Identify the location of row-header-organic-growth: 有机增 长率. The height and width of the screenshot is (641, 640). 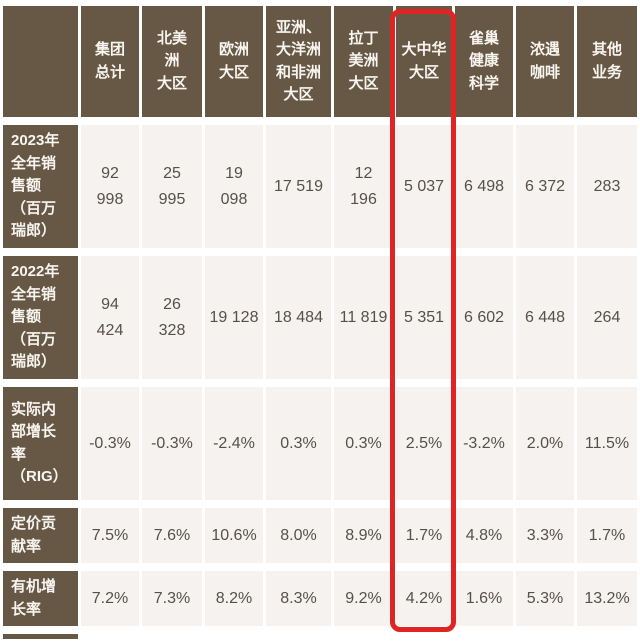
(40, 598).